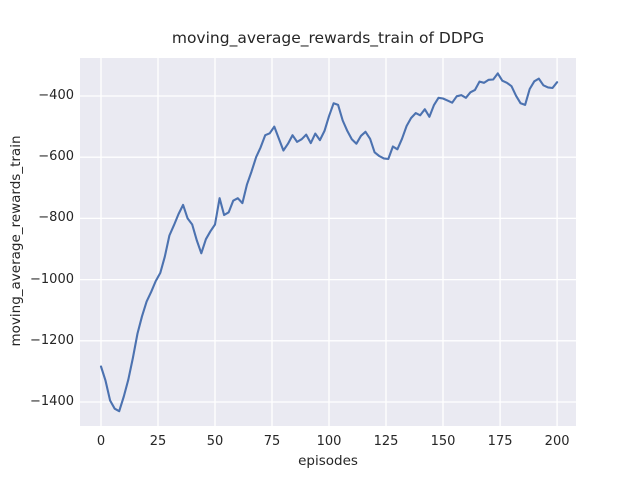 This screenshot has height=480, width=640. I want to click on x-tick-label: 25, so click(158, 441).